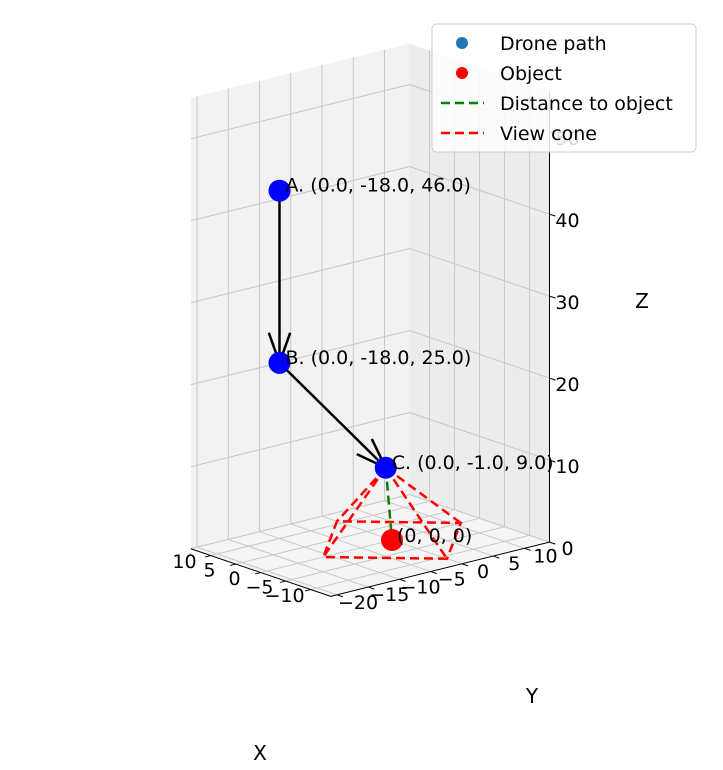 This screenshot has height=770, width=723. I want to click on x-tick-label: −5, so click(259, 588).